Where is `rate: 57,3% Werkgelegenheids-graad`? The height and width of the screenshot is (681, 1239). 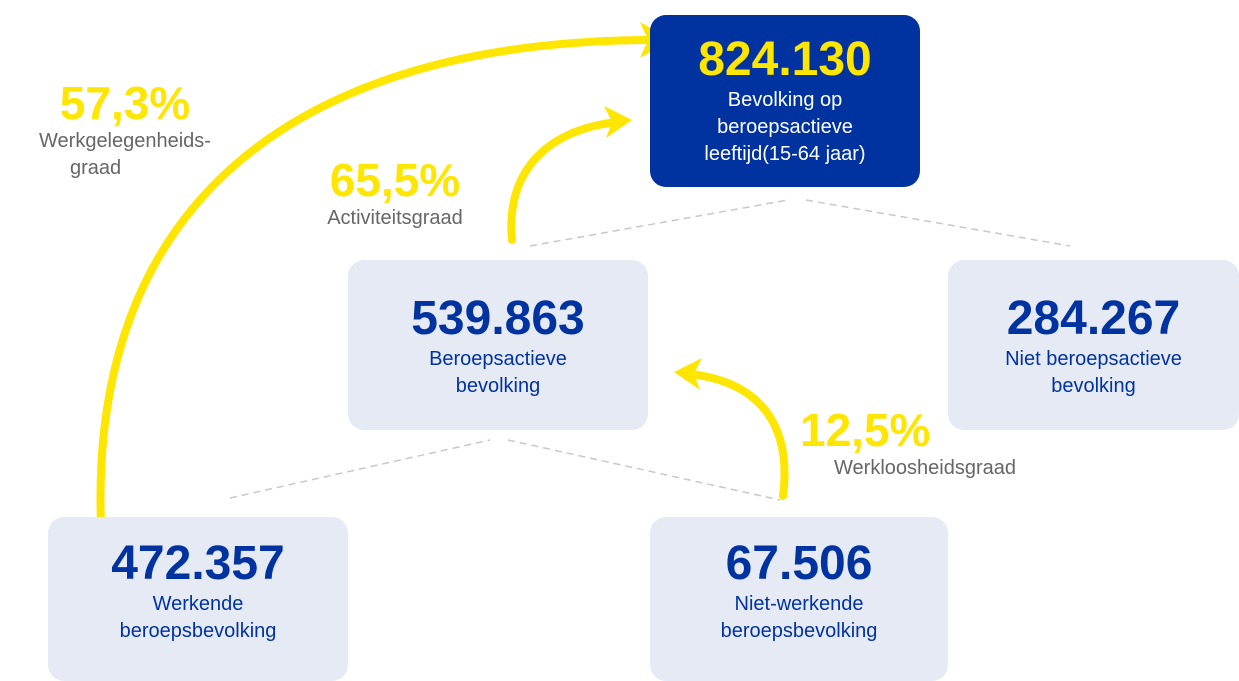
rate: 57,3% Werkgelegenheids-graad is located at coordinates (125, 130).